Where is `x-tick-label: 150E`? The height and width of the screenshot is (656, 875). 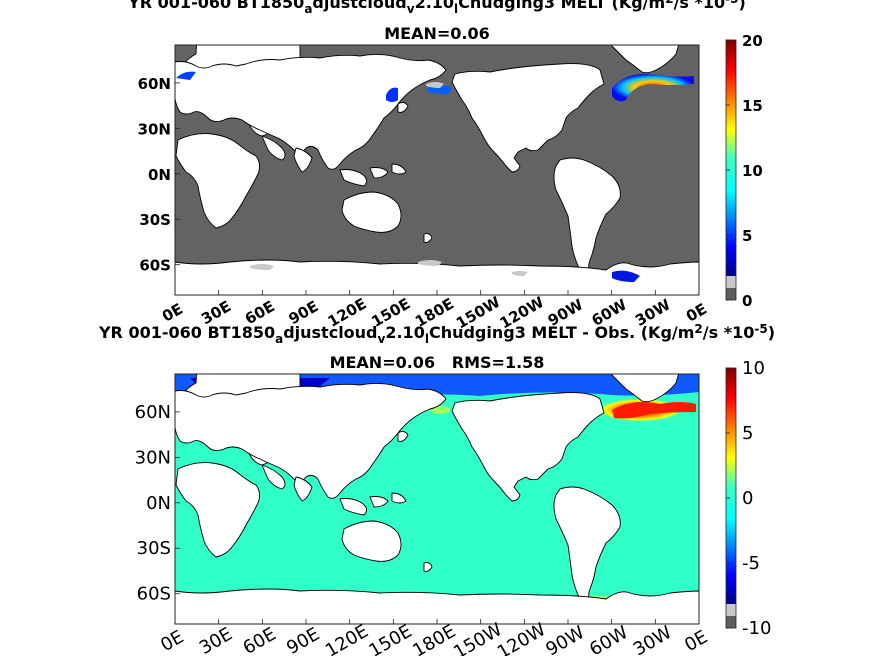 x-tick-label: 150E is located at coordinates (391, 638).